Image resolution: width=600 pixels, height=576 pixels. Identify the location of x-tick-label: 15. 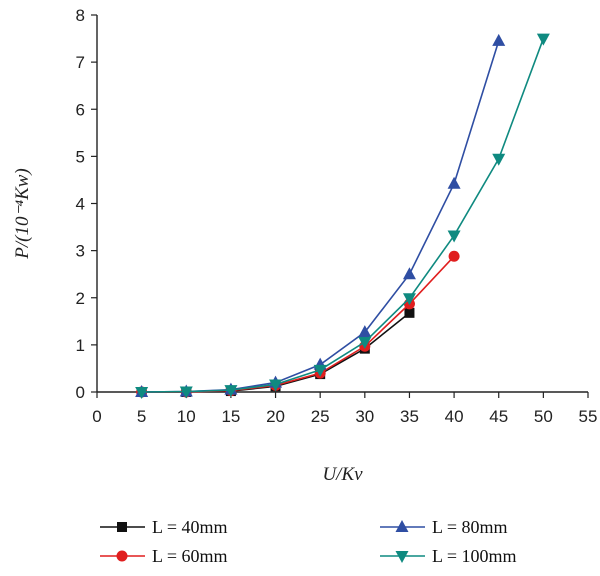
(230, 416).